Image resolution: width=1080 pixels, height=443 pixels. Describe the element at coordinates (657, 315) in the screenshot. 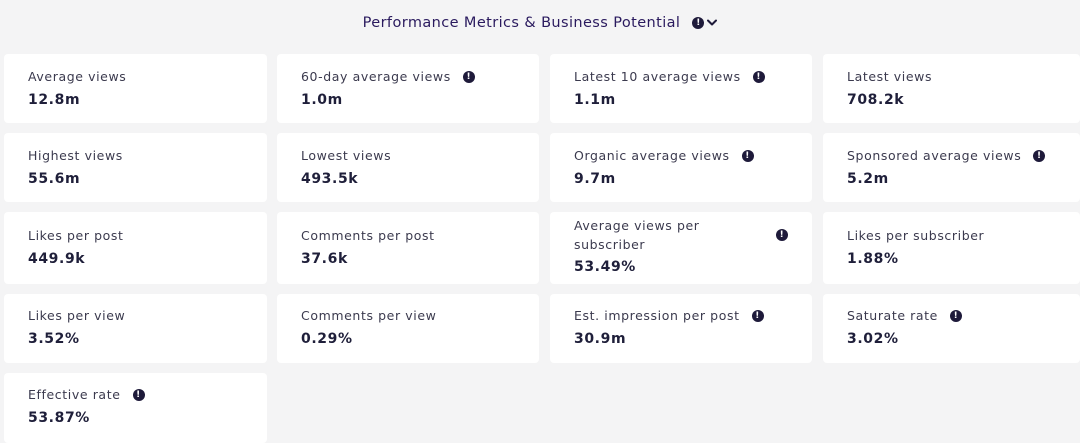

I see `metric-label: Est. impression per post` at that location.